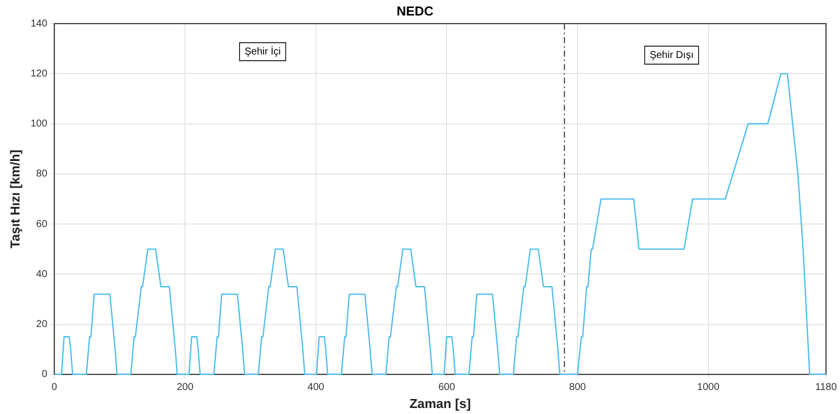 This screenshot has width=840, height=414. What do you see at coordinates (55, 388) in the screenshot?
I see `x-tick-label: 0` at bounding box center [55, 388].